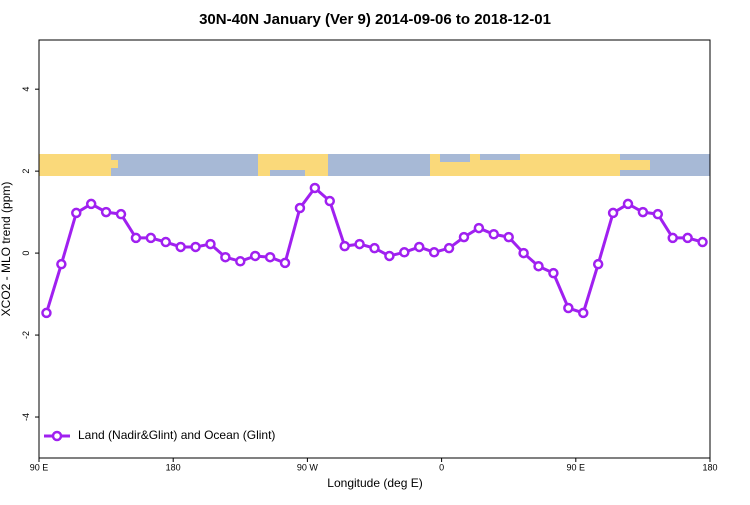 Image resolution: width=750 pixels, height=505 pixels. What do you see at coordinates (6, 249) in the screenshot?
I see `y-axis-label: XCO2 - MLO trend (ppm)` at bounding box center [6, 249].